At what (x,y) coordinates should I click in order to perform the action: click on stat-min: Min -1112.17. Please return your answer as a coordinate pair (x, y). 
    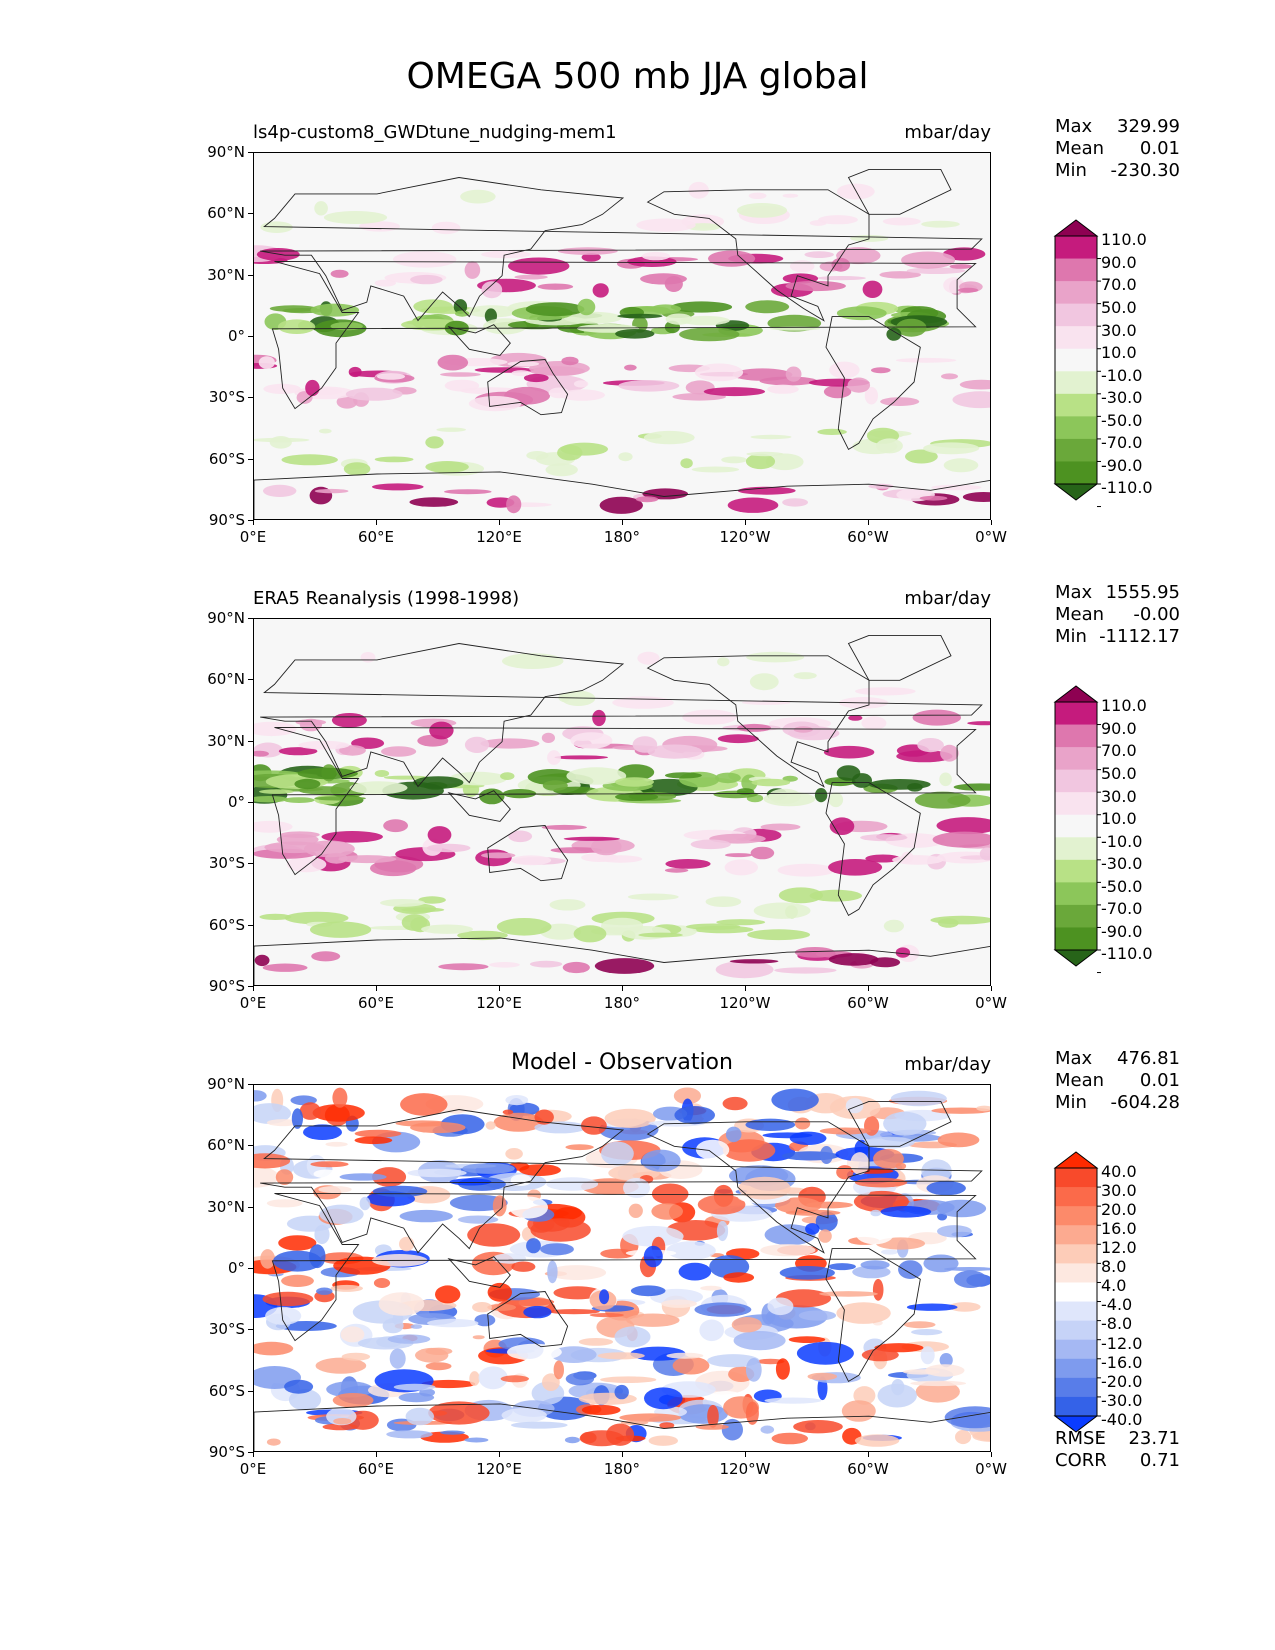
    Looking at the image, I should click on (1117, 637).